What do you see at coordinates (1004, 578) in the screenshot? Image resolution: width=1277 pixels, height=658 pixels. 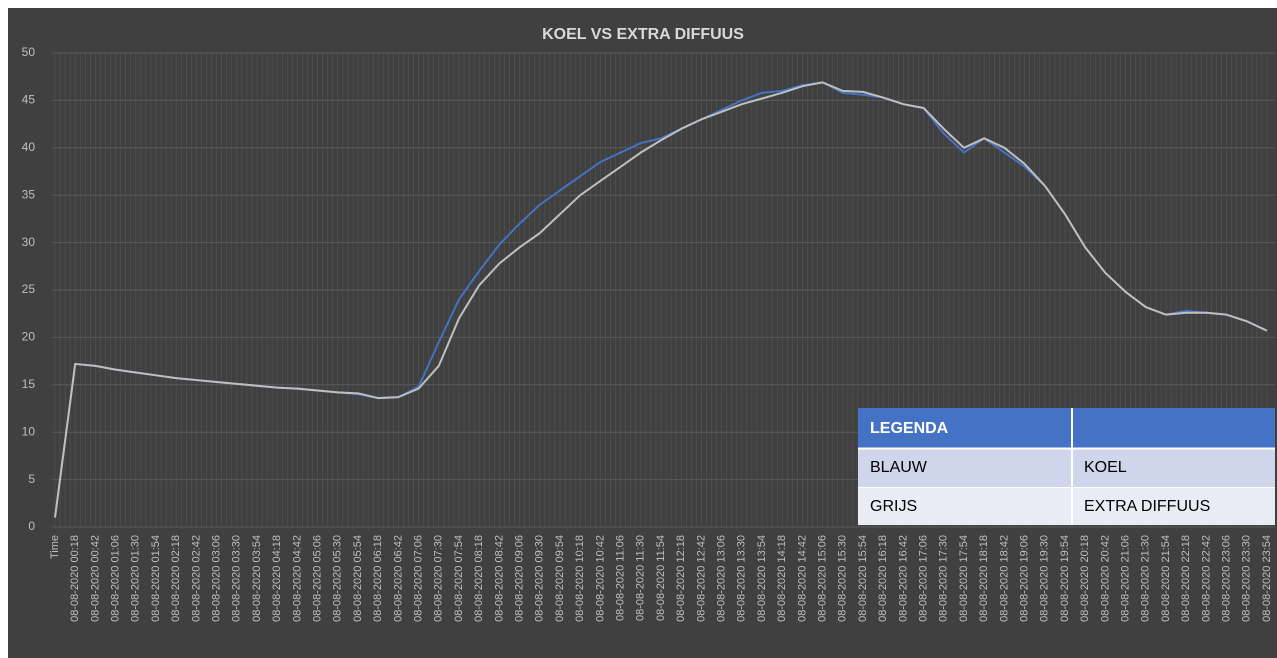 I see `x-tick-label: 08-08-2020 18:42` at bounding box center [1004, 578].